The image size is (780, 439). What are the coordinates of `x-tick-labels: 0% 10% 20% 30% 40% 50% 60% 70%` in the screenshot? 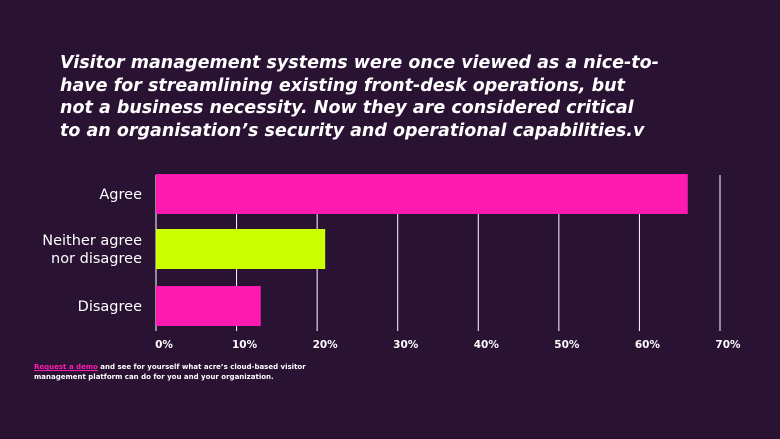 It's located at (448, 345).